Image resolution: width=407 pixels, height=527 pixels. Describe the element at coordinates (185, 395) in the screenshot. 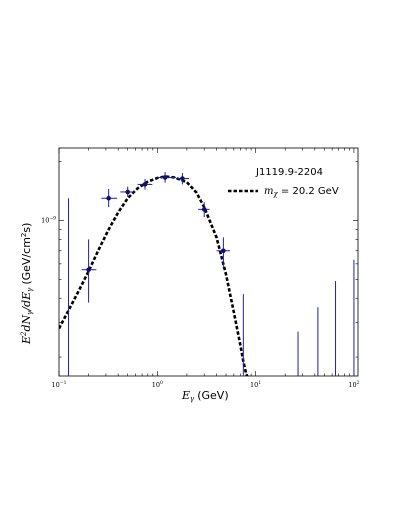

I see `x-axis-symbol: E` at that location.